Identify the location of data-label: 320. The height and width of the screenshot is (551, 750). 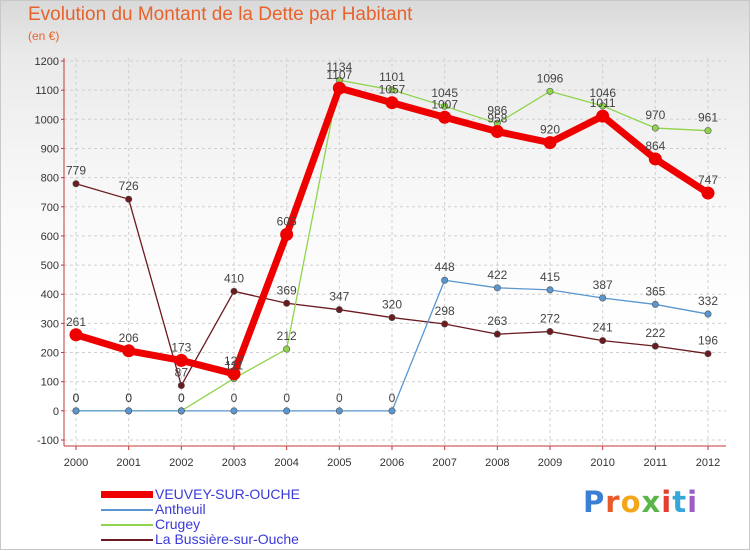
(392, 305).